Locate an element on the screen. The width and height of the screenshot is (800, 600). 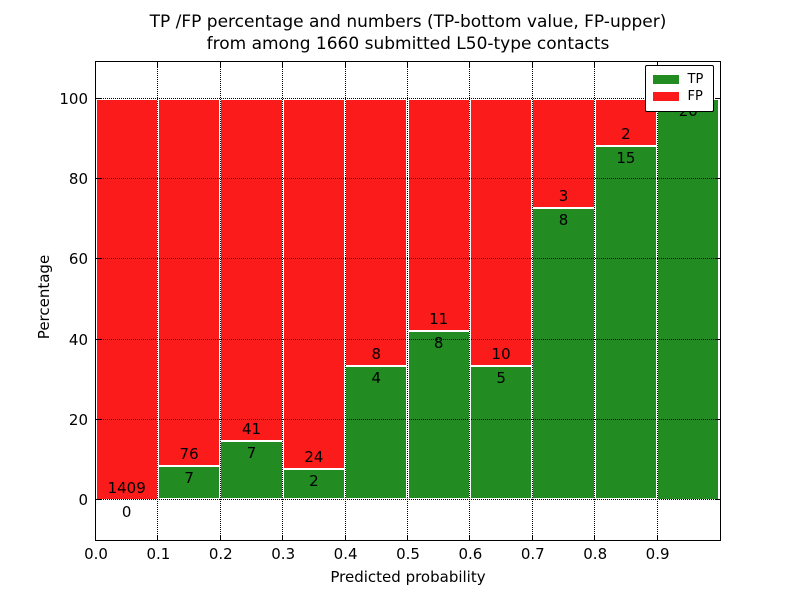
y-tick-label: 100 is located at coordinates (73, 99).